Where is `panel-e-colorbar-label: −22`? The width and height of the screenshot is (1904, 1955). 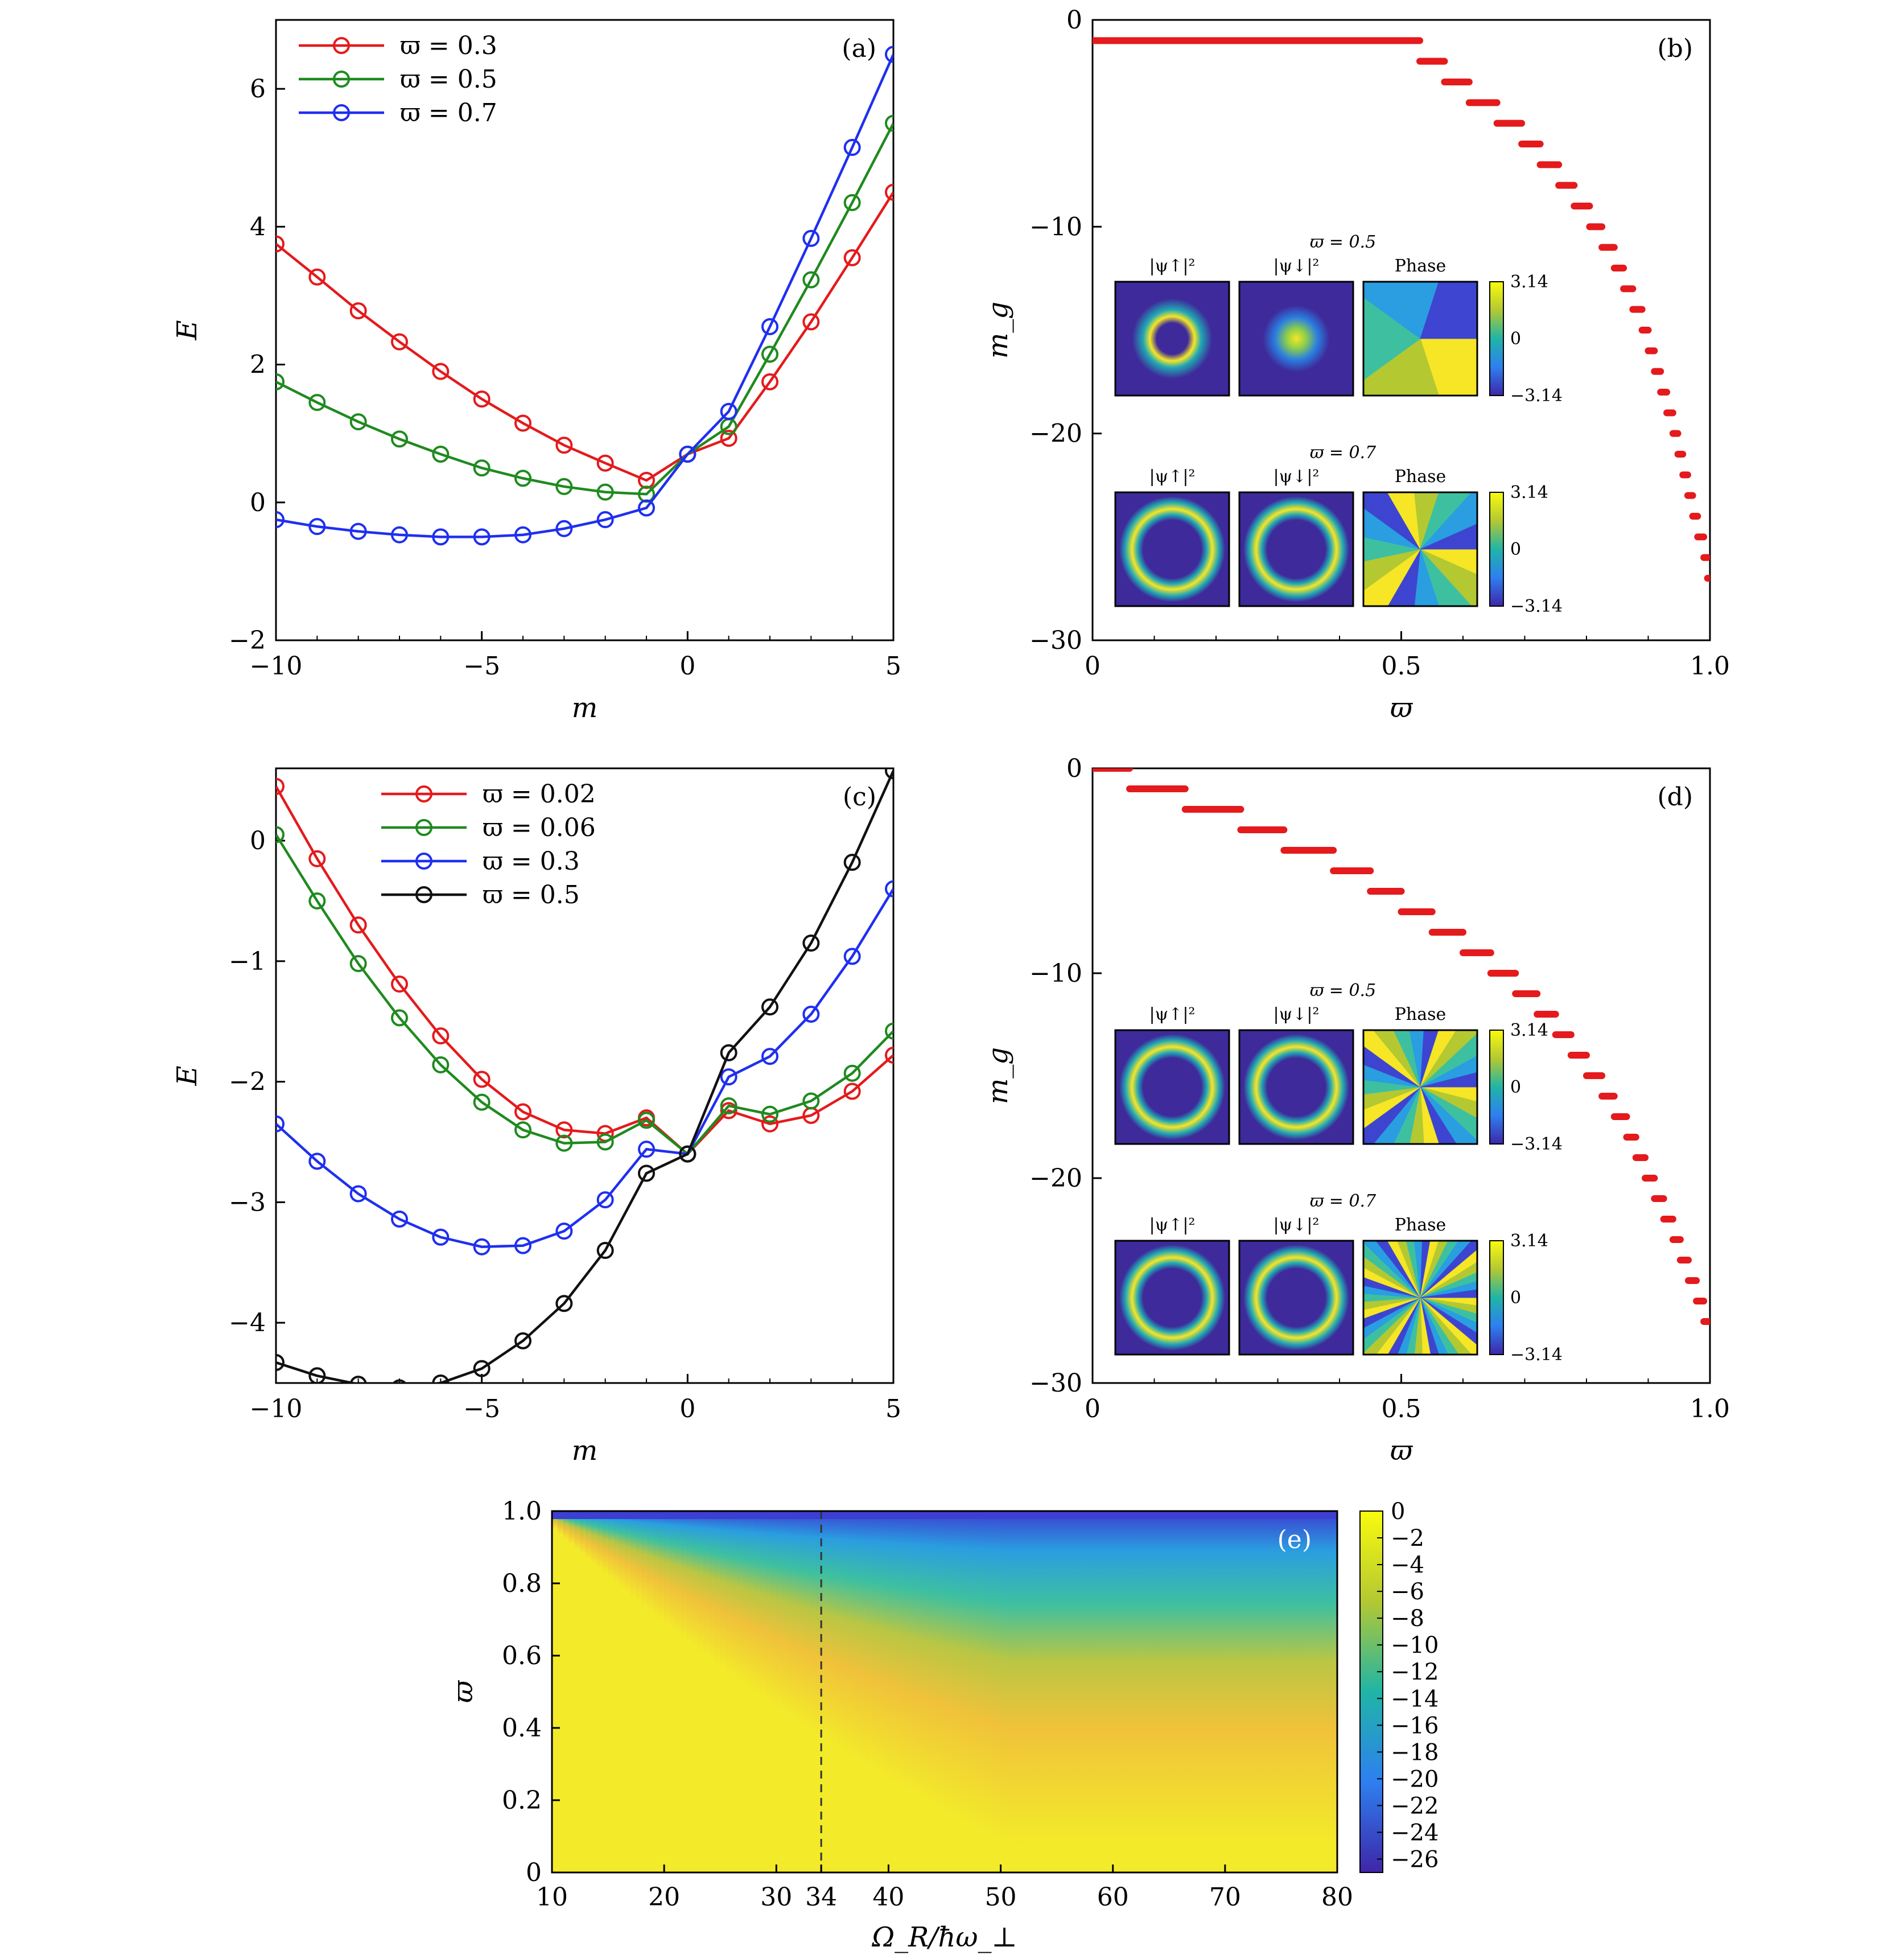
panel-e-colorbar-label: −22 is located at coordinates (1415, 1806).